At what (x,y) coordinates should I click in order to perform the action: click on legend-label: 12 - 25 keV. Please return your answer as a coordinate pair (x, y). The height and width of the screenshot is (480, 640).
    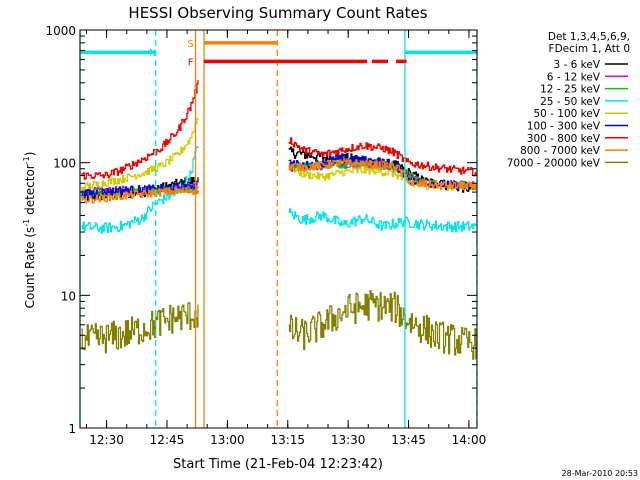
    Looking at the image, I should click on (570, 90).